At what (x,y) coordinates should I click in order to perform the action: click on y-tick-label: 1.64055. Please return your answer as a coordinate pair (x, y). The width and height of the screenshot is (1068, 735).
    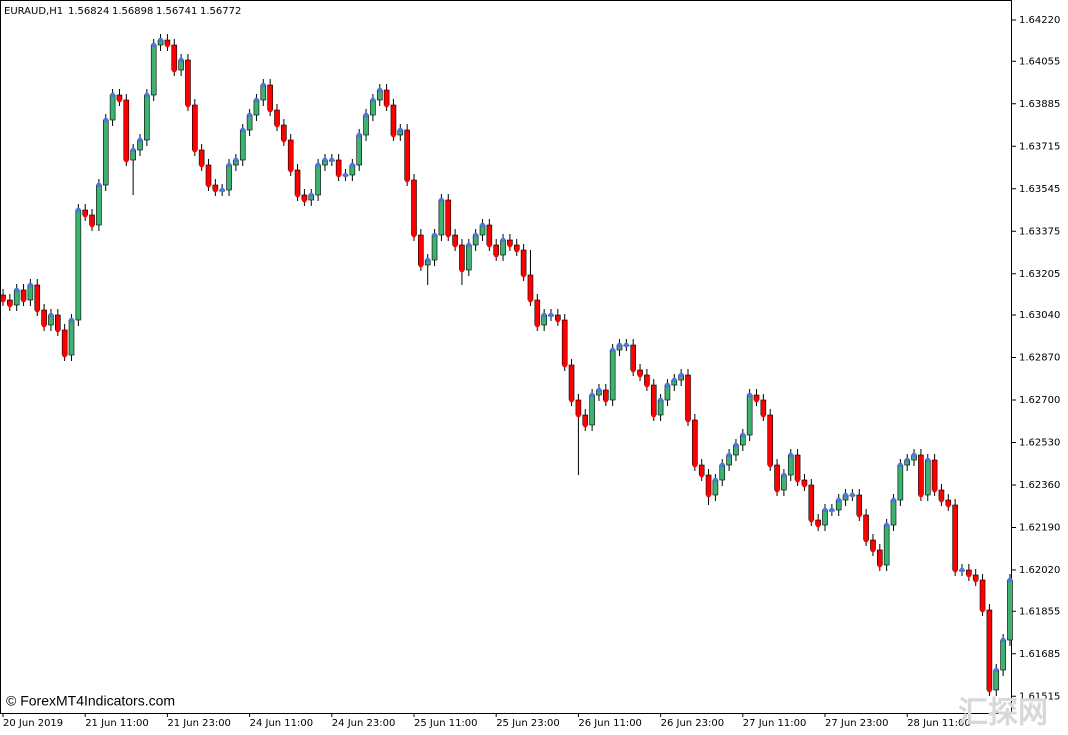
    Looking at the image, I should click on (1039, 61).